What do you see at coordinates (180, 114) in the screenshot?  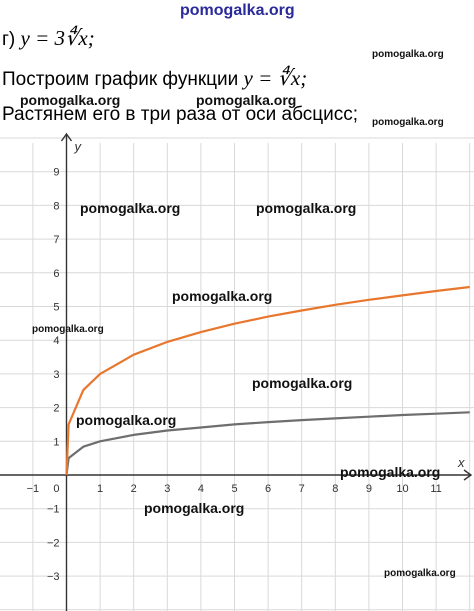 I see `stretch-line: Растянем его в три раза от оси абсцисс;` at bounding box center [180, 114].